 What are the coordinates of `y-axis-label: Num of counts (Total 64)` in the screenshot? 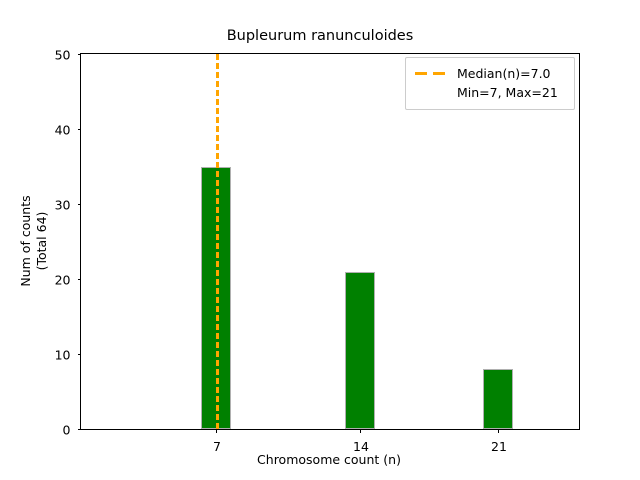 It's located at (33, 240).